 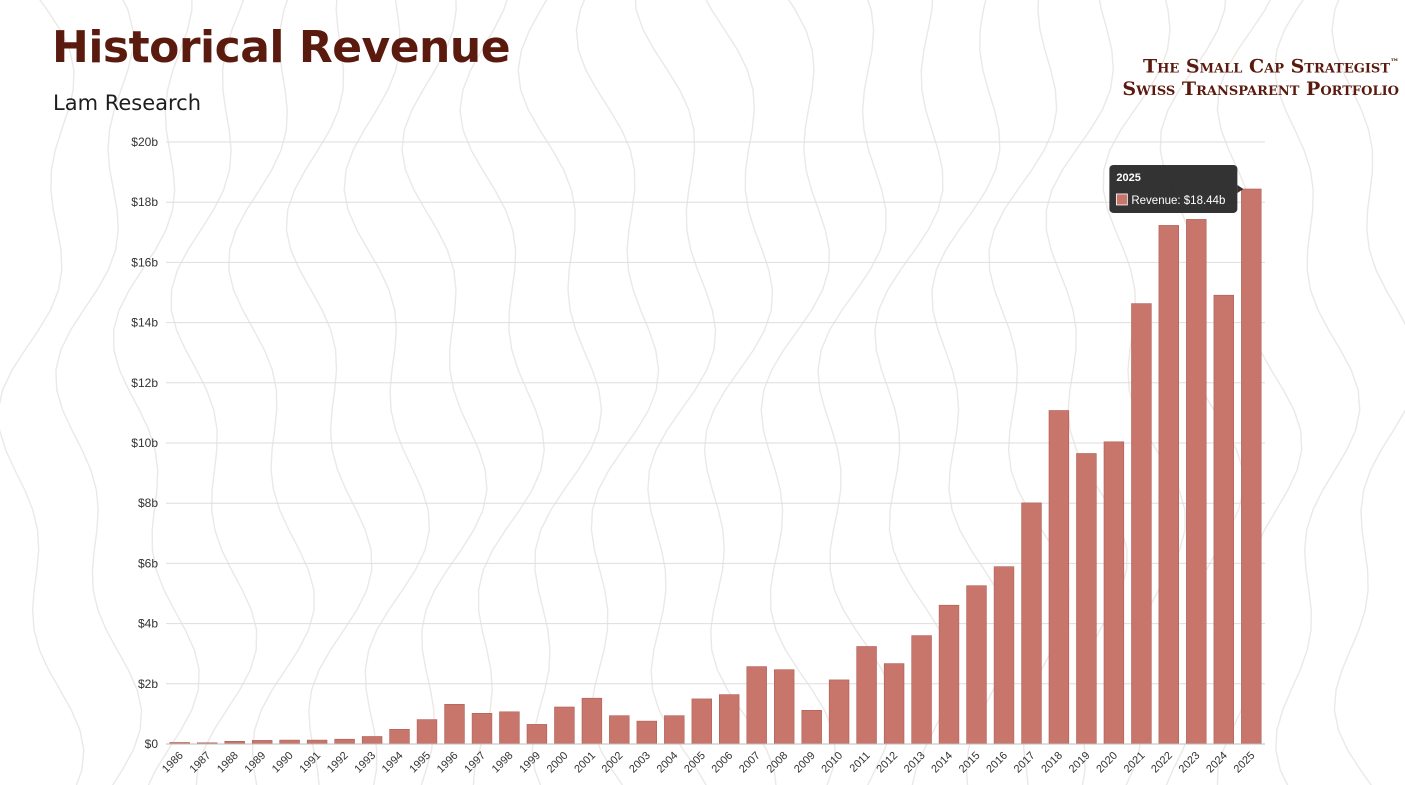 What do you see at coordinates (1251, 466) in the screenshot?
I see `bar-2025` at bounding box center [1251, 466].